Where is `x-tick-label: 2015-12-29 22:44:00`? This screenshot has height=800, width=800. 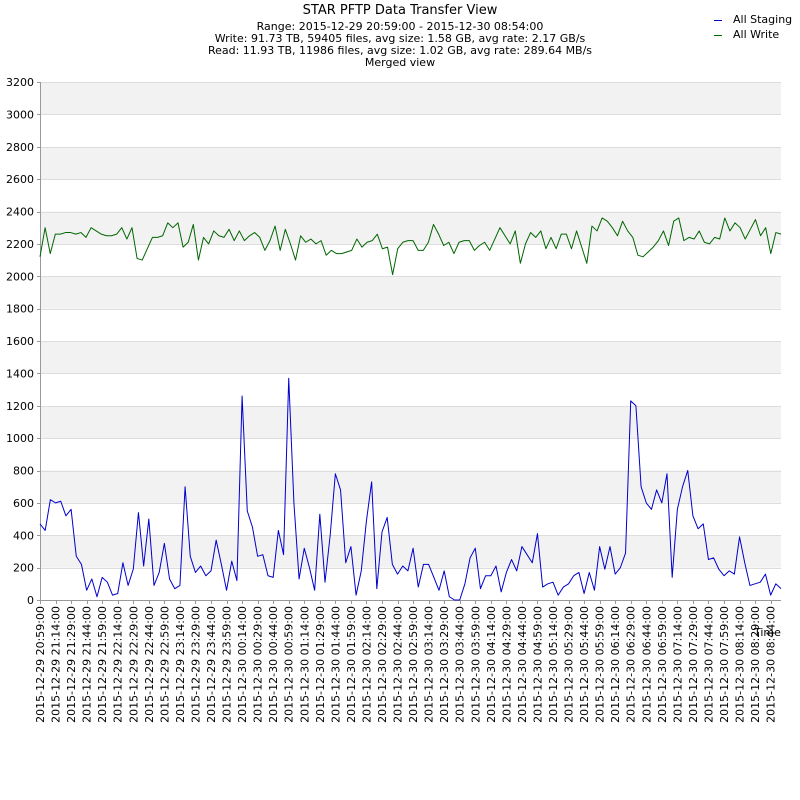 x-tick-label: 2015-12-29 22:44:00 is located at coordinates (149, 664).